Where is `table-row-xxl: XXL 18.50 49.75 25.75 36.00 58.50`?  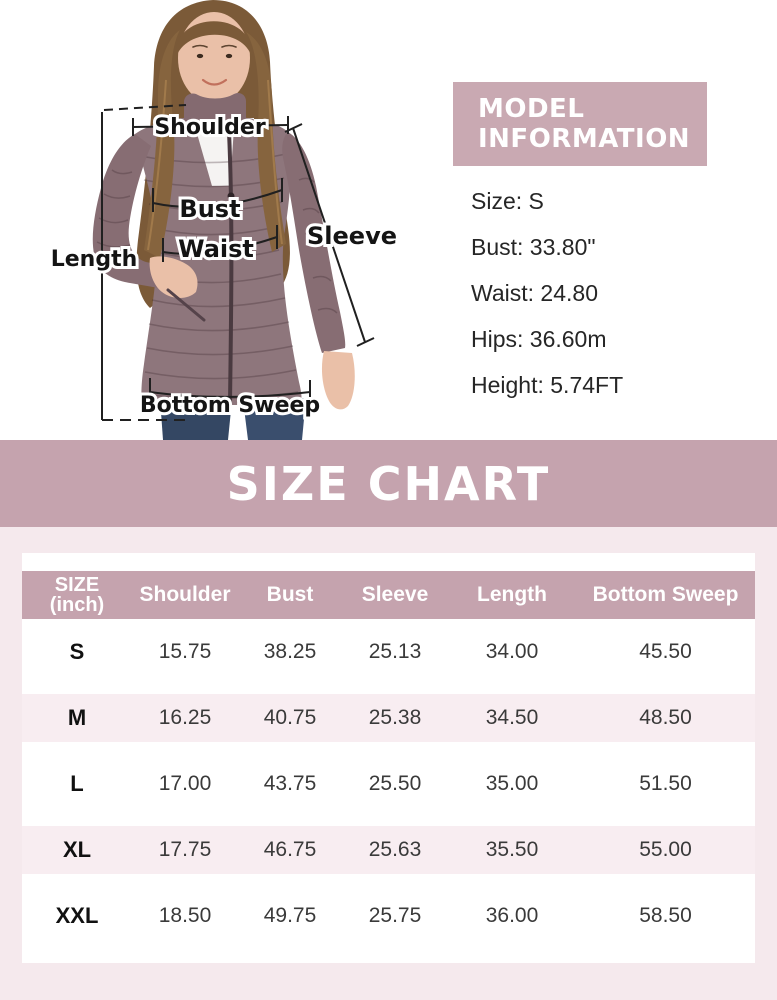 table-row-xxl: XXL 18.50 49.75 25.75 36.00 58.50 is located at coordinates (388, 916).